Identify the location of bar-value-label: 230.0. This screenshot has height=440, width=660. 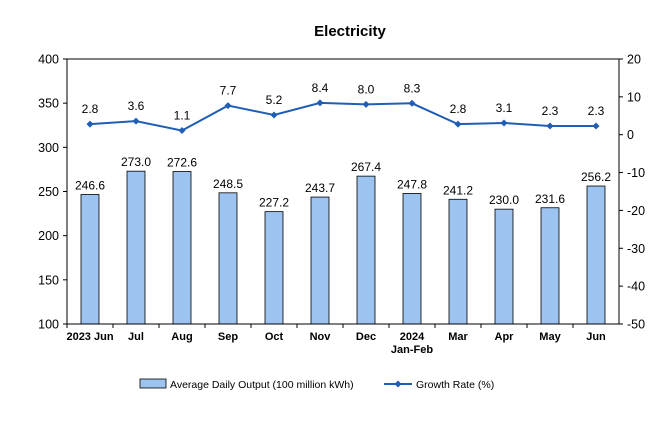
(504, 200).